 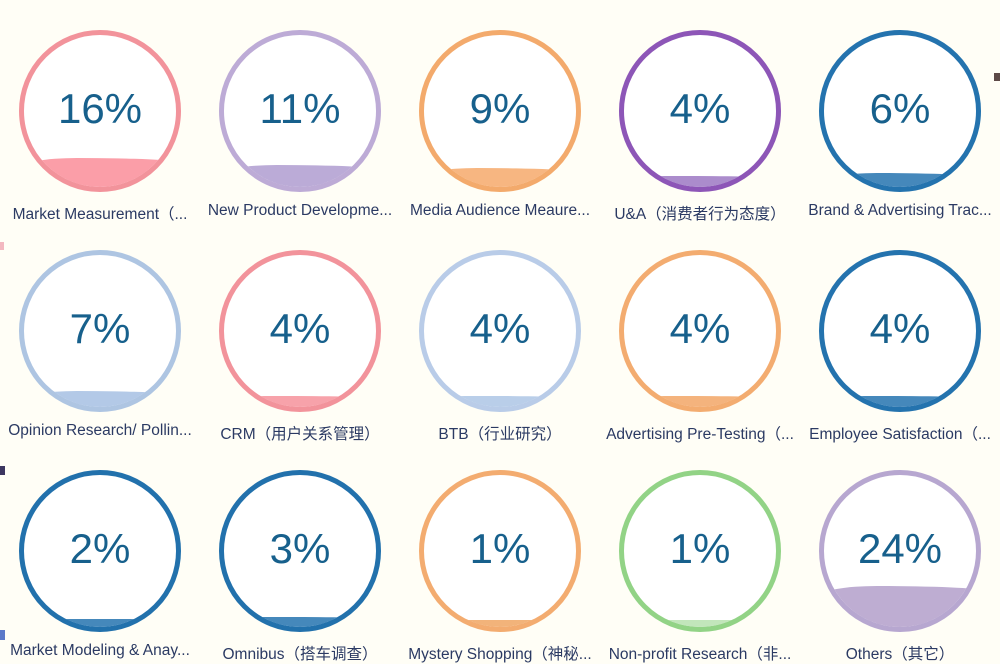 I want to click on gauge-percent: 9%, so click(x=500, y=108).